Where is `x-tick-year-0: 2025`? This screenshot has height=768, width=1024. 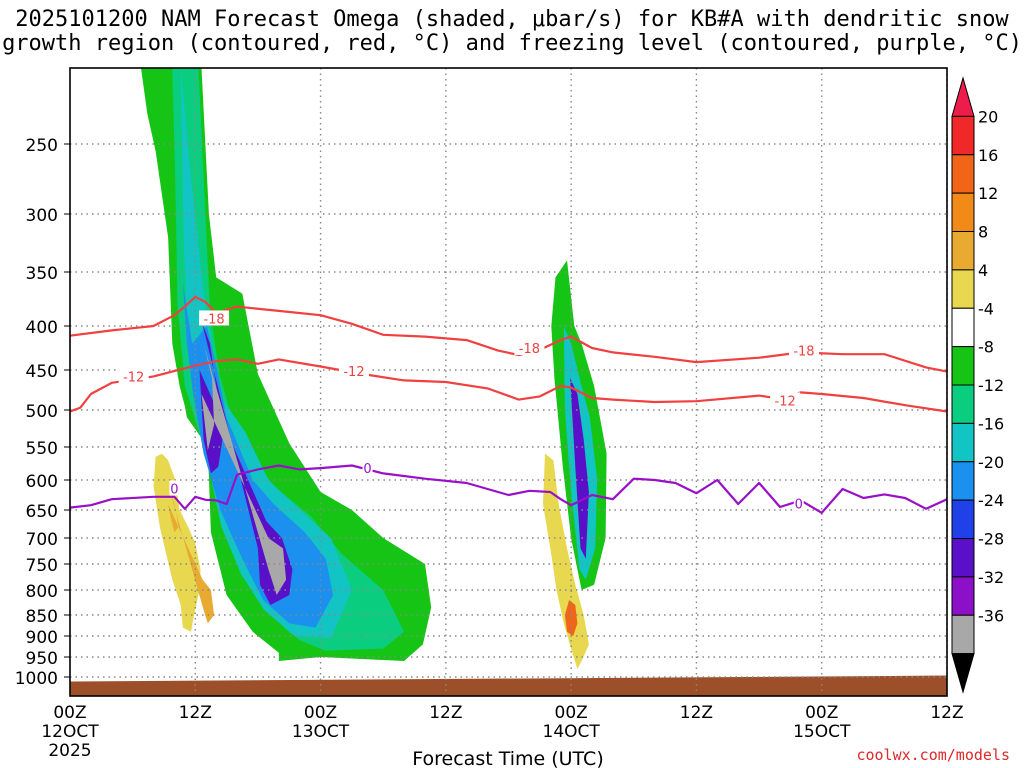 x-tick-year-0: 2025 is located at coordinates (69, 751).